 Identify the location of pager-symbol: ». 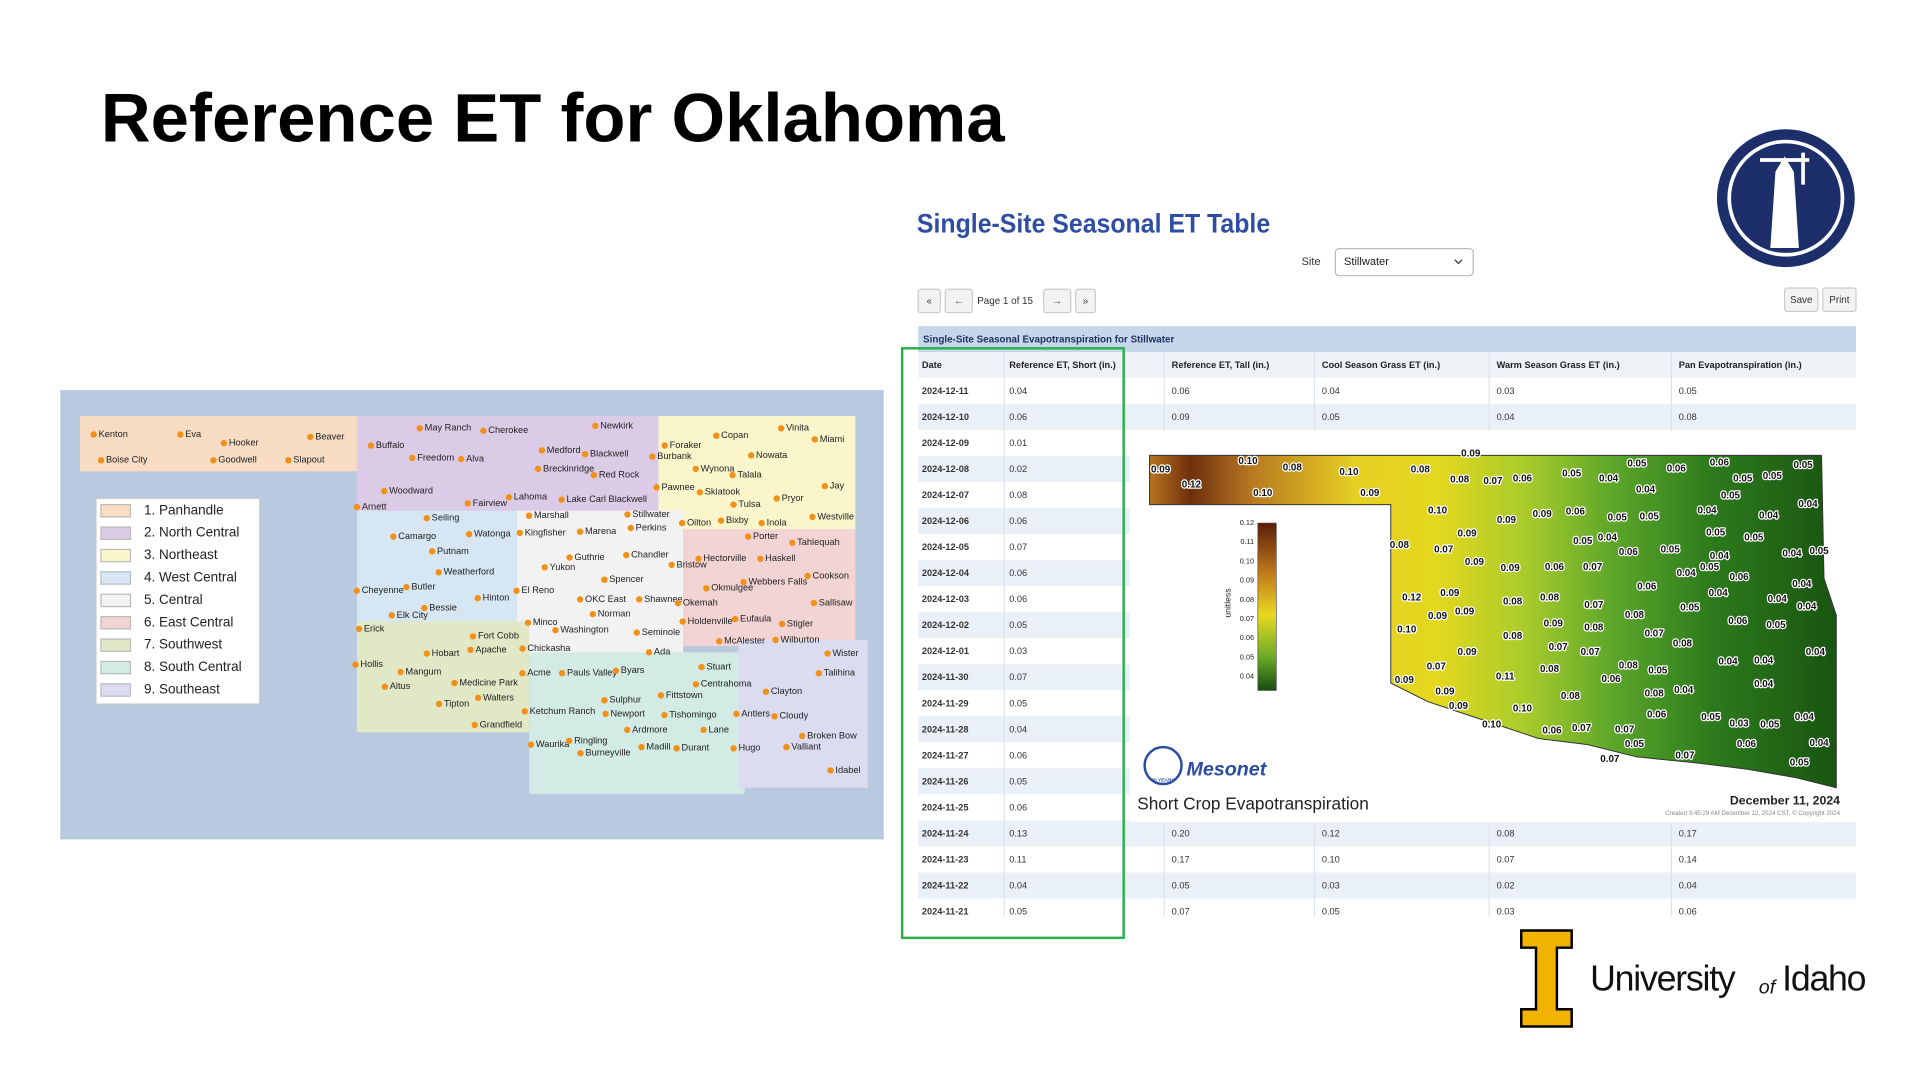
(1086, 301).